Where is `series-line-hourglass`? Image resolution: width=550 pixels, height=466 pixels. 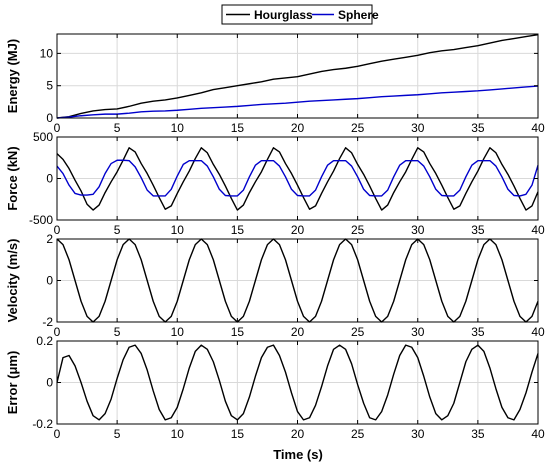
series-line-hourglass is located at coordinates (297, 179).